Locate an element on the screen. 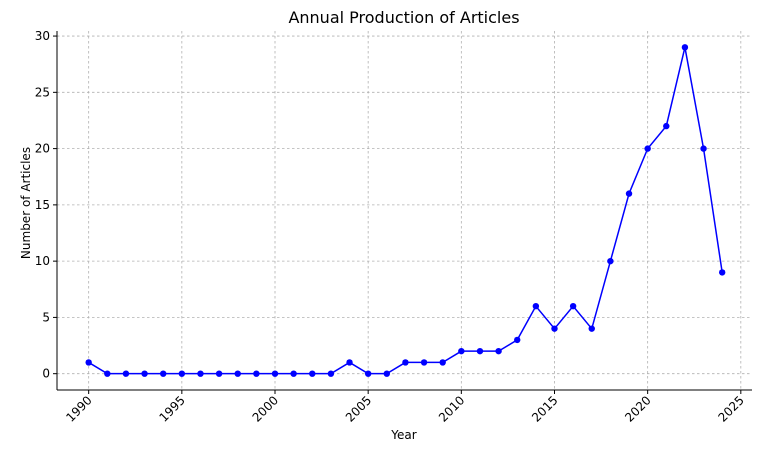 The width and height of the screenshot is (761, 452). y-tick-label: 30 is located at coordinates (42, 36).